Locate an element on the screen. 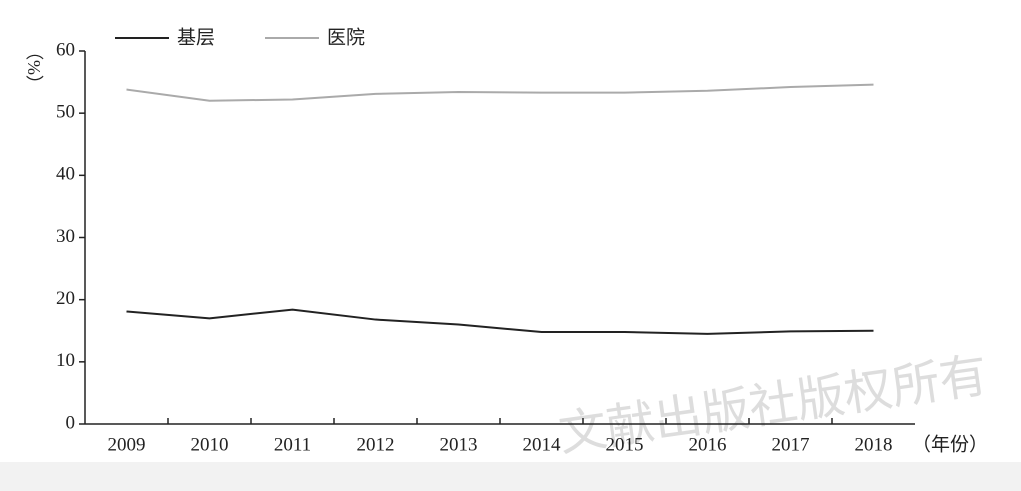  x-tick-label: 2016 is located at coordinates (708, 444).